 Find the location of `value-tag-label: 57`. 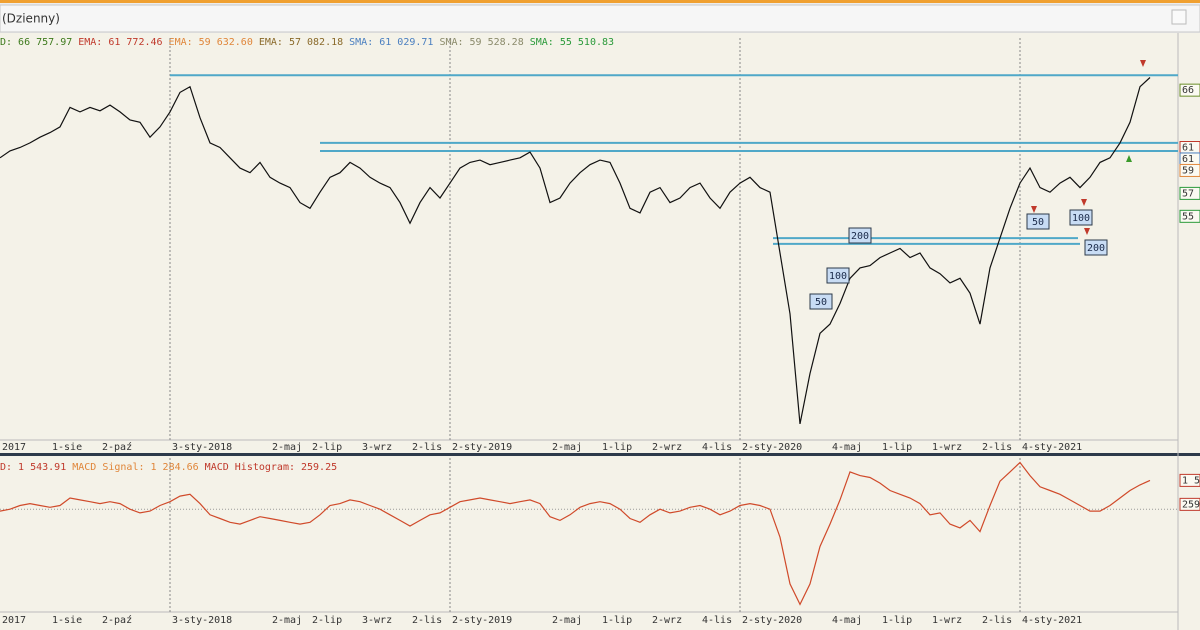

value-tag-label: 57 is located at coordinates (1188, 193).